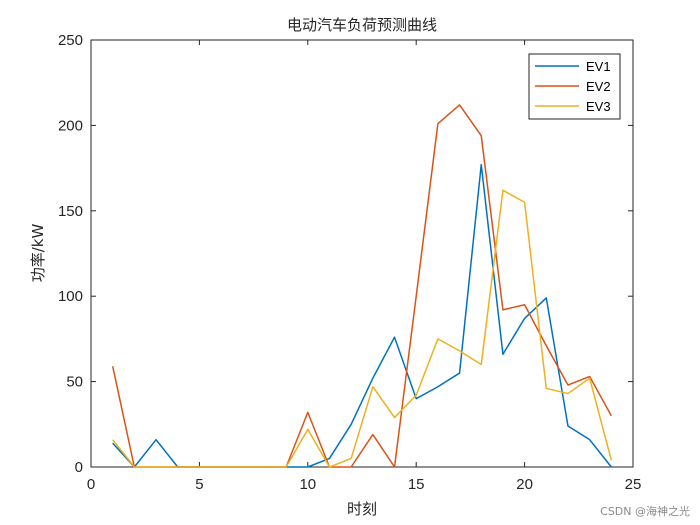  Describe the element at coordinates (70, 40) in the screenshot. I see `y-tick-label: 250` at that location.